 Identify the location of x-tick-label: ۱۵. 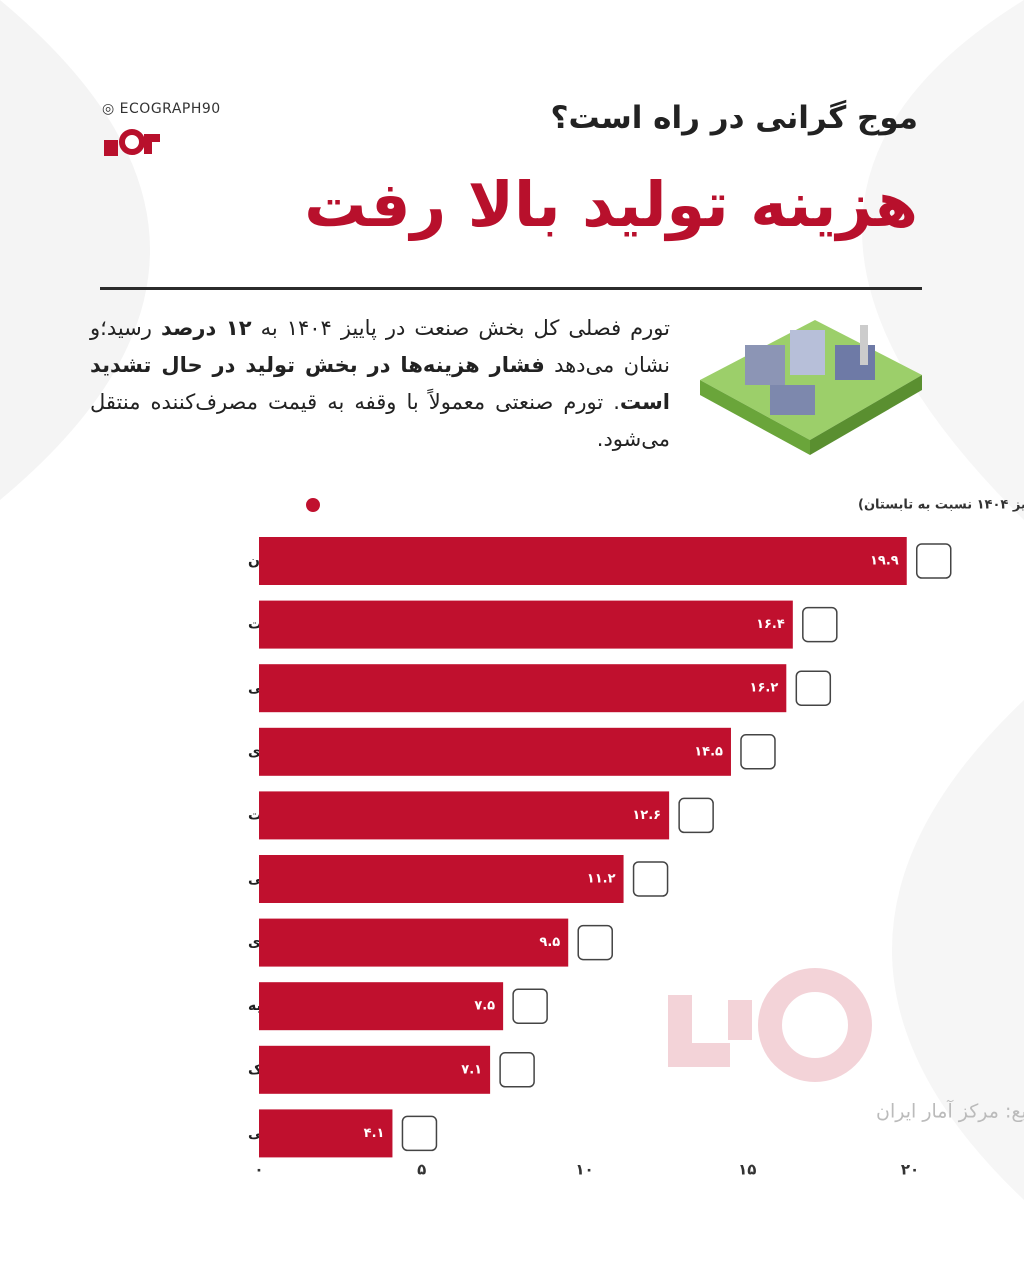
(747, 1170).